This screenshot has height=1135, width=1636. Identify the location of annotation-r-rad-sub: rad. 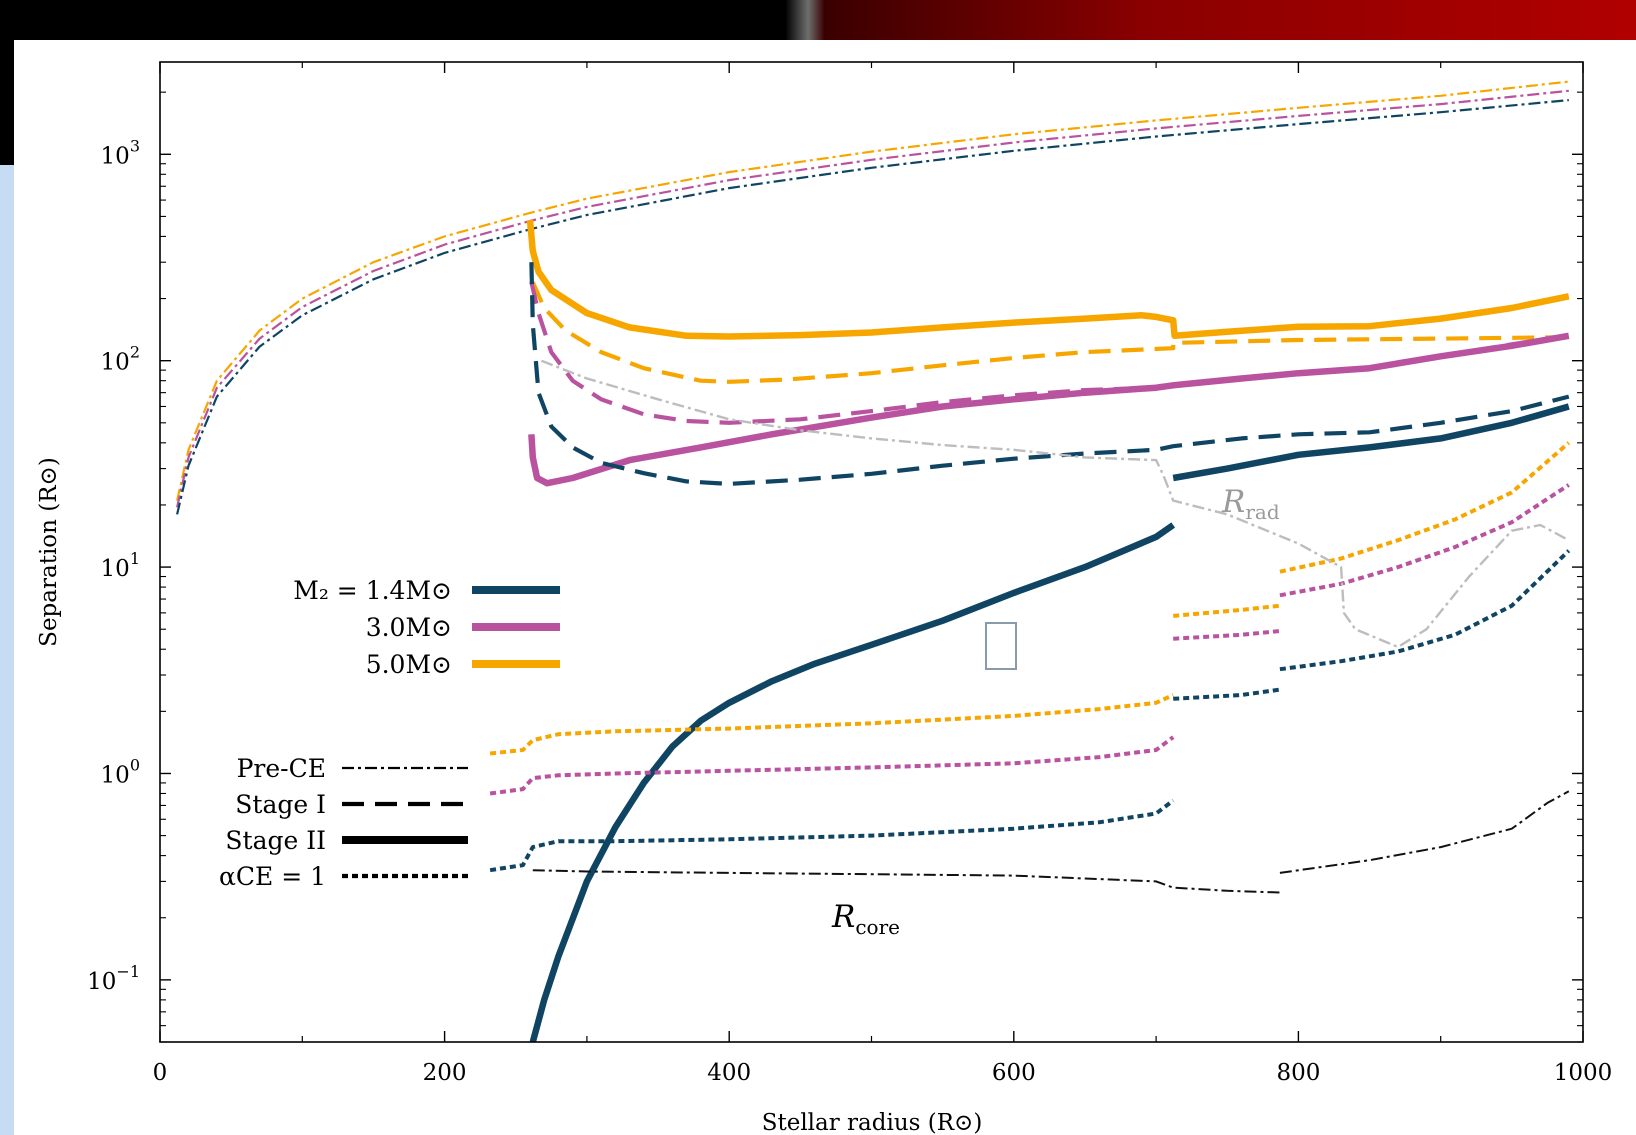
(1262, 512).